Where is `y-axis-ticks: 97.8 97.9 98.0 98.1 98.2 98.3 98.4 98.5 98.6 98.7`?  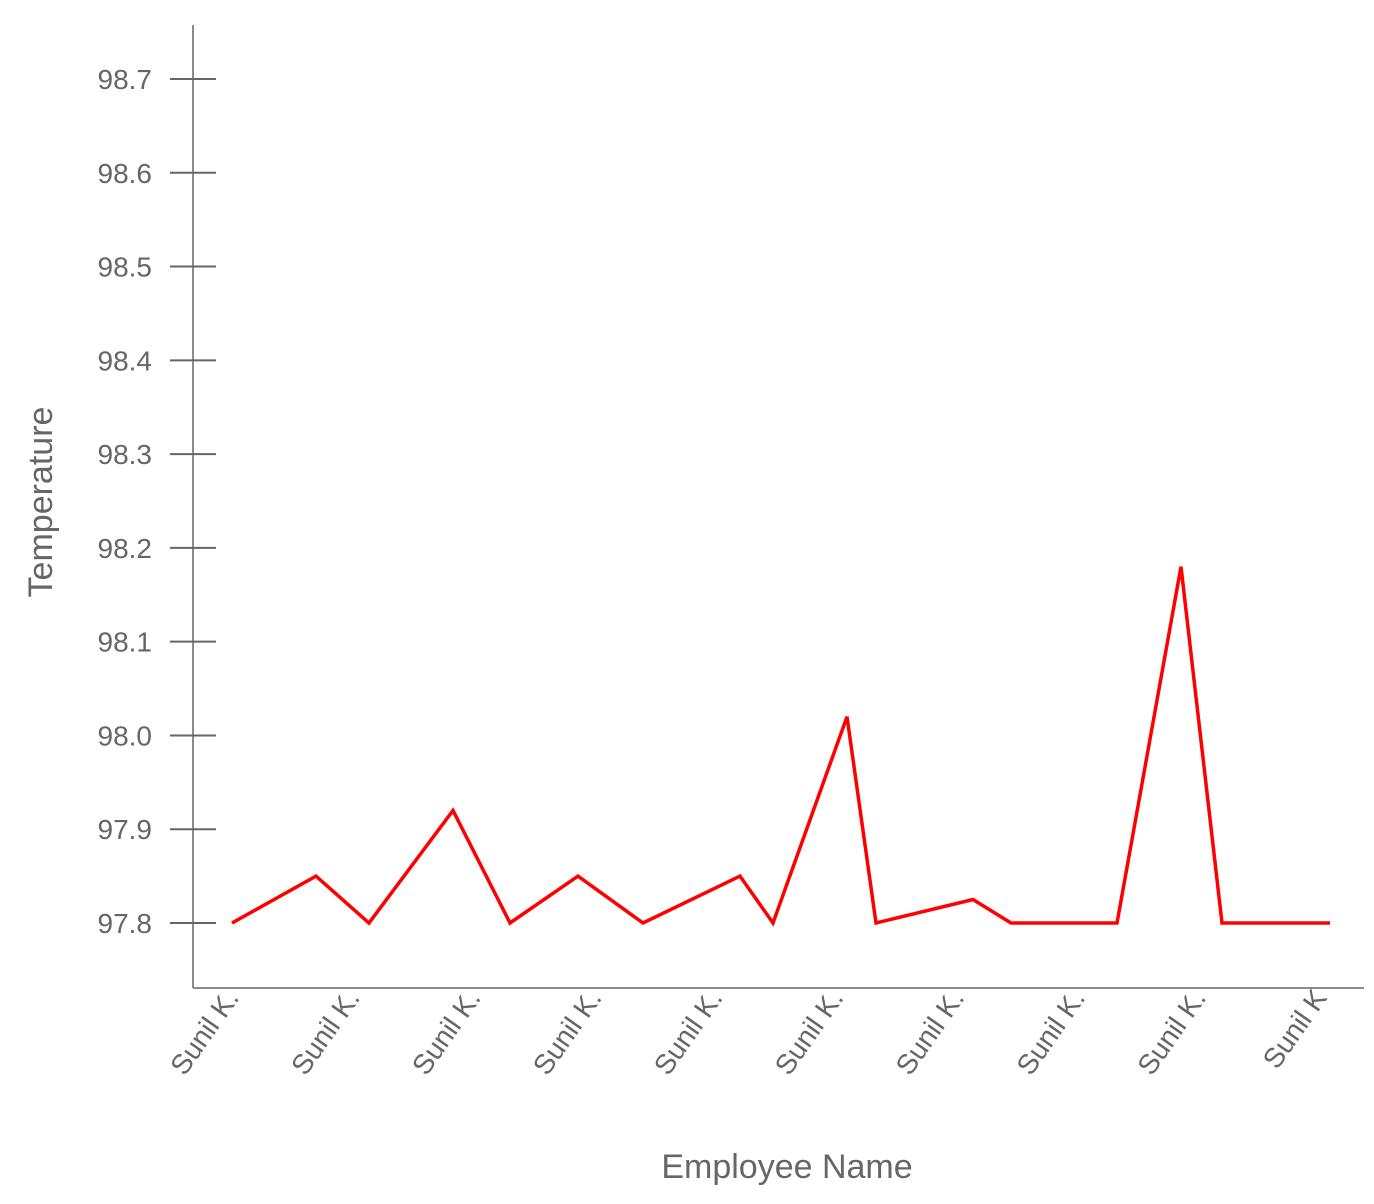 y-axis-ticks: 97.8 97.9 98.0 98.1 98.2 98.3 98.4 98.5 98.6 98.7 is located at coordinates (157, 501).